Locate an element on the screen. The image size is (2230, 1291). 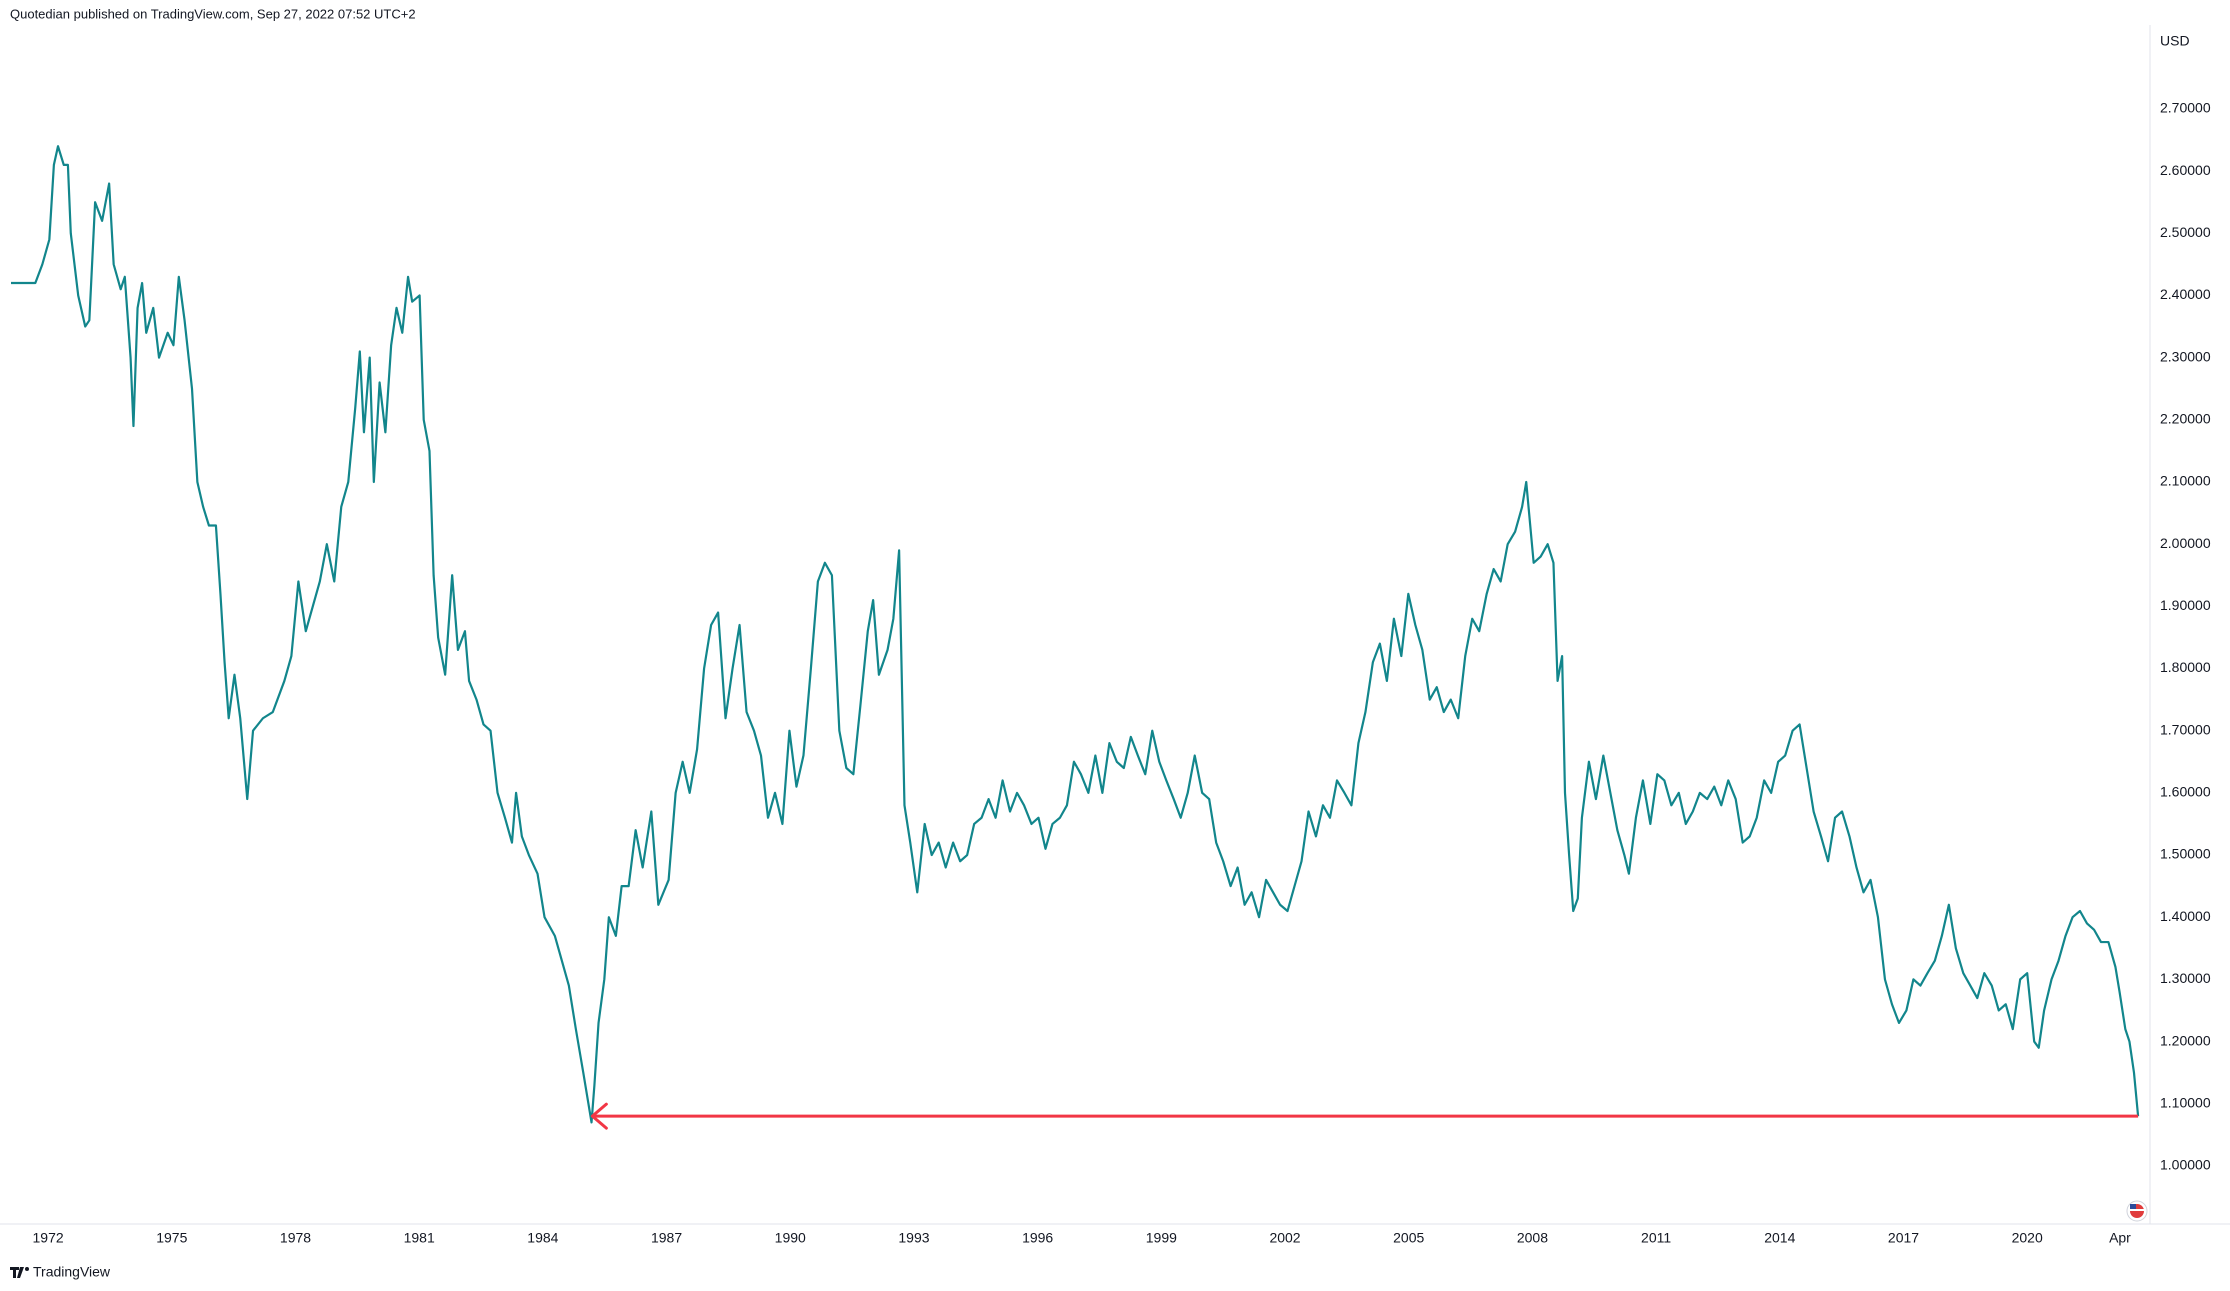
logo: TradingView is located at coordinates (60, 1272).